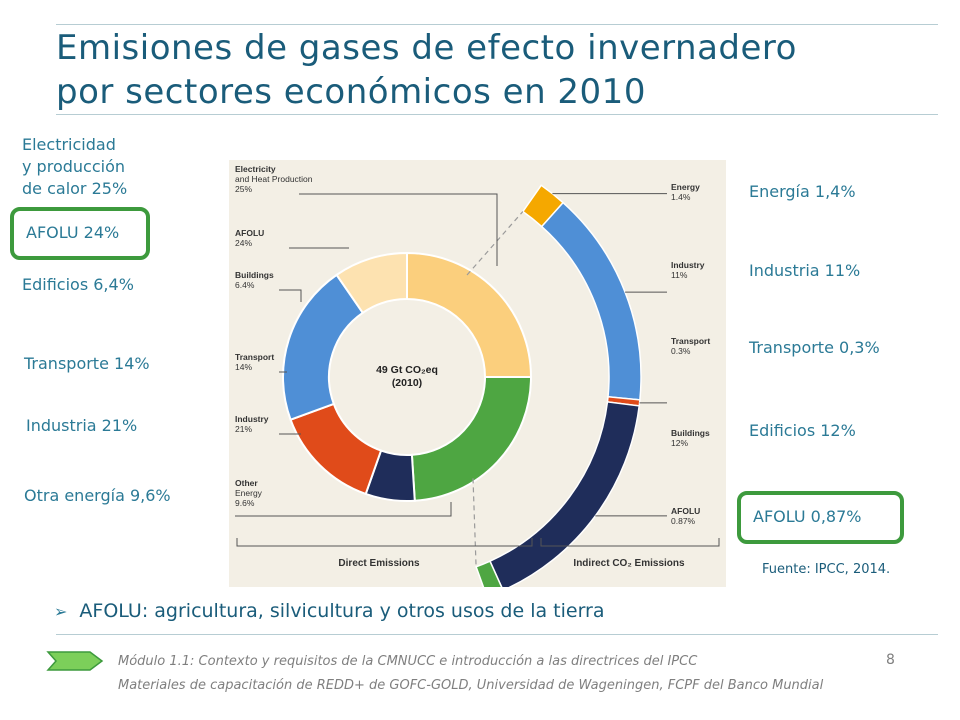 This screenshot has width=960, height=720. What do you see at coordinates (497, 114) in the screenshot?
I see `title-rule` at bounding box center [497, 114].